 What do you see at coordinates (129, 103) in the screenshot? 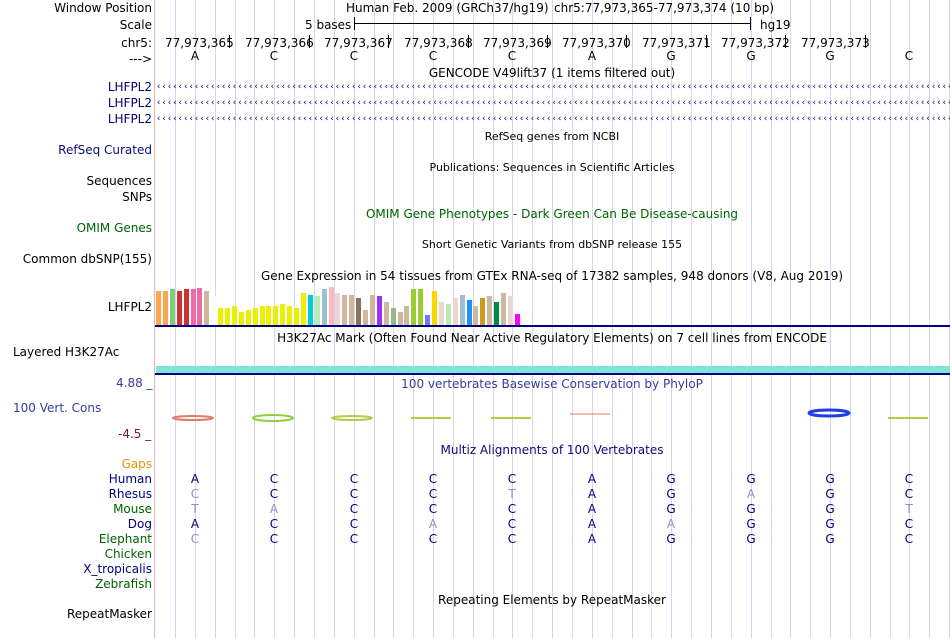
I see `gencode-item-label-2: LHFPL2` at bounding box center [129, 103].